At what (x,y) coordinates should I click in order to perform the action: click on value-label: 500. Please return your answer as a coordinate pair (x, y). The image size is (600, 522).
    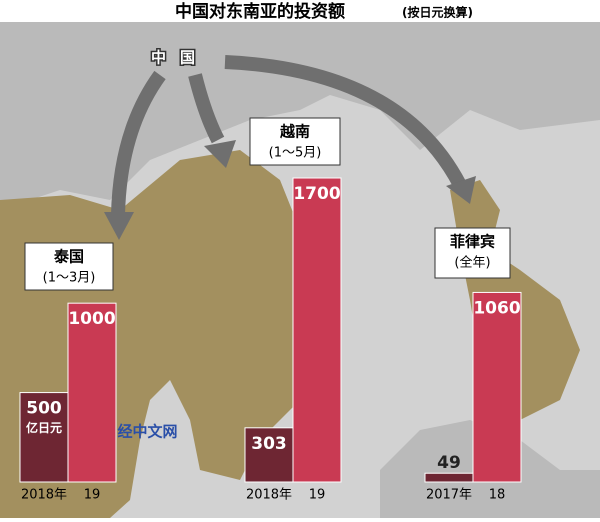
    Looking at the image, I should click on (44, 409).